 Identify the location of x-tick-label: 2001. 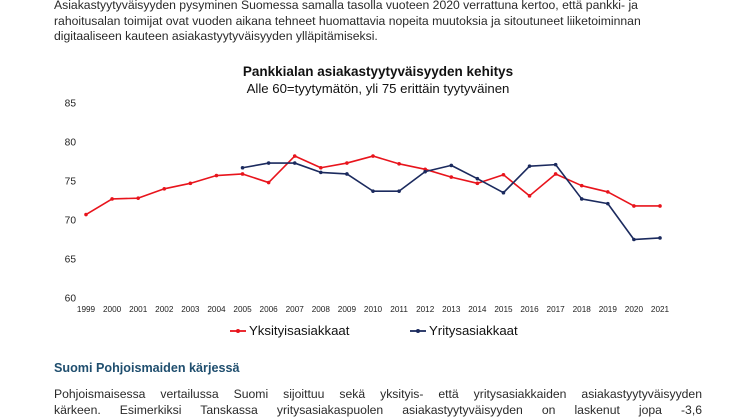
(138, 309).